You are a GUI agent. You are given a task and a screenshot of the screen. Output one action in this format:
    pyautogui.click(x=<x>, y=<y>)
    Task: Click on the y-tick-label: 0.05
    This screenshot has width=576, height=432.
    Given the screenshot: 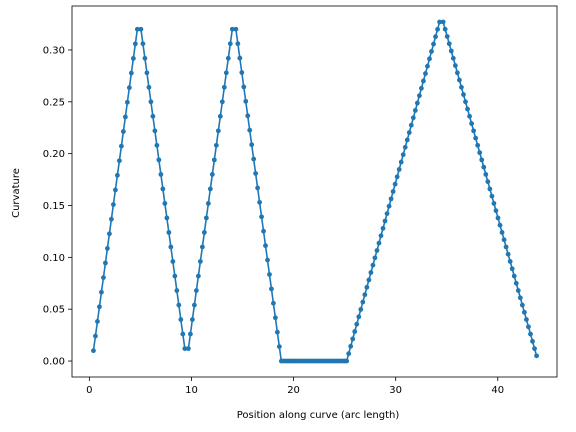 What is the action you would take?
    pyautogui.click(x=54, y=310)
    